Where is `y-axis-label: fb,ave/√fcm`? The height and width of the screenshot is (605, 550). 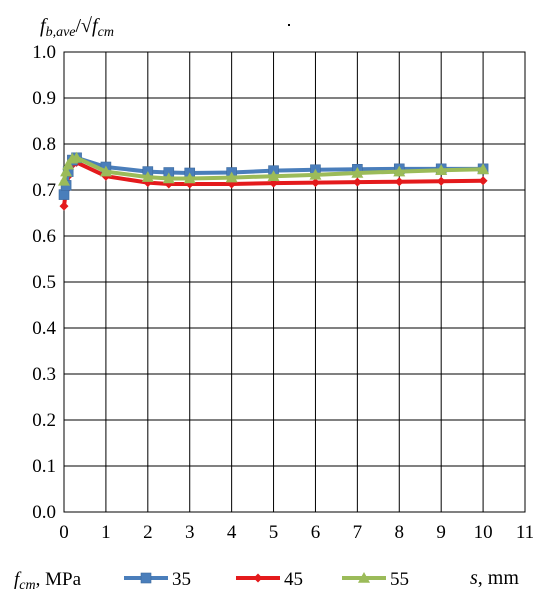
y-axis-label: fb,ave/√fcm is located at coordinates (77, 27).